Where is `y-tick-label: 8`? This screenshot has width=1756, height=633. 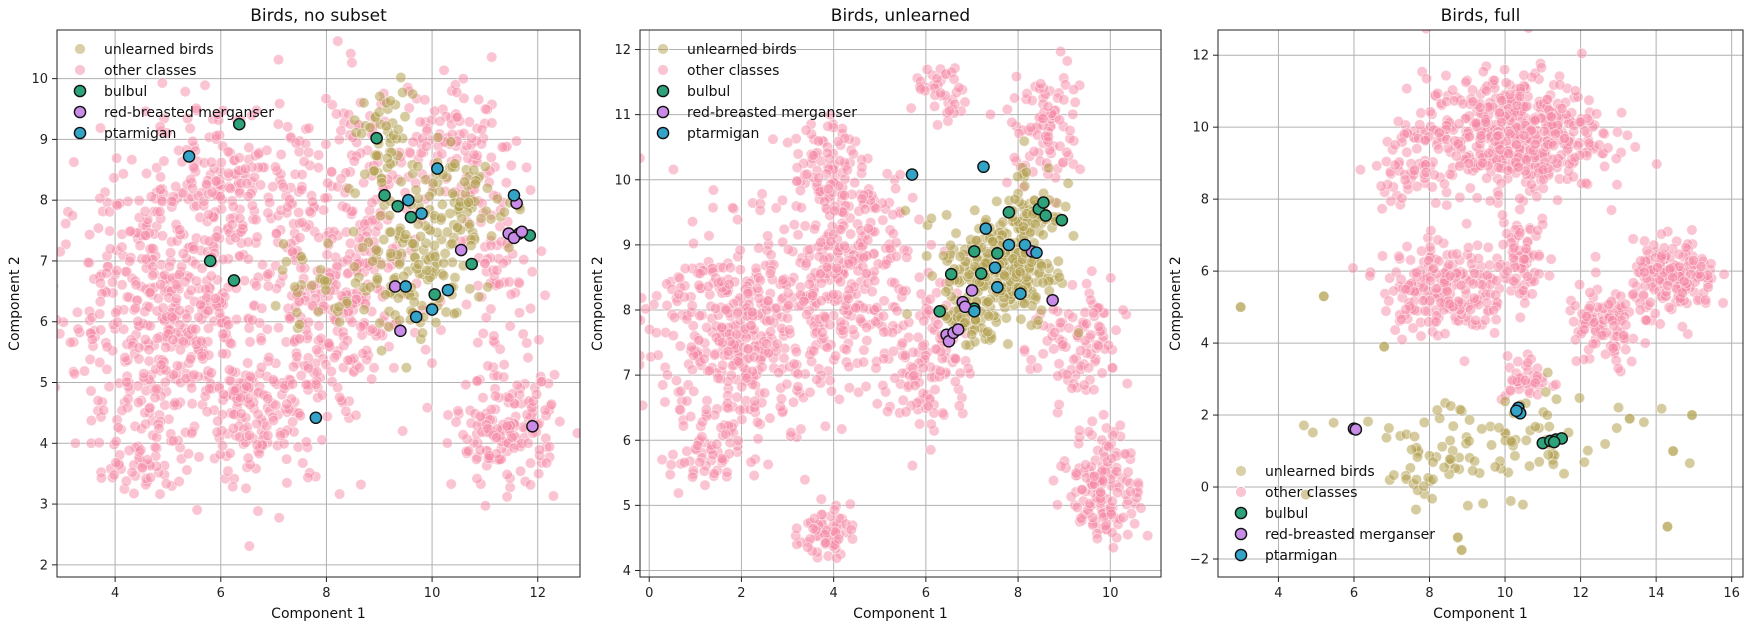
y-tick-label: 8 is located at coordinates (44, 201).